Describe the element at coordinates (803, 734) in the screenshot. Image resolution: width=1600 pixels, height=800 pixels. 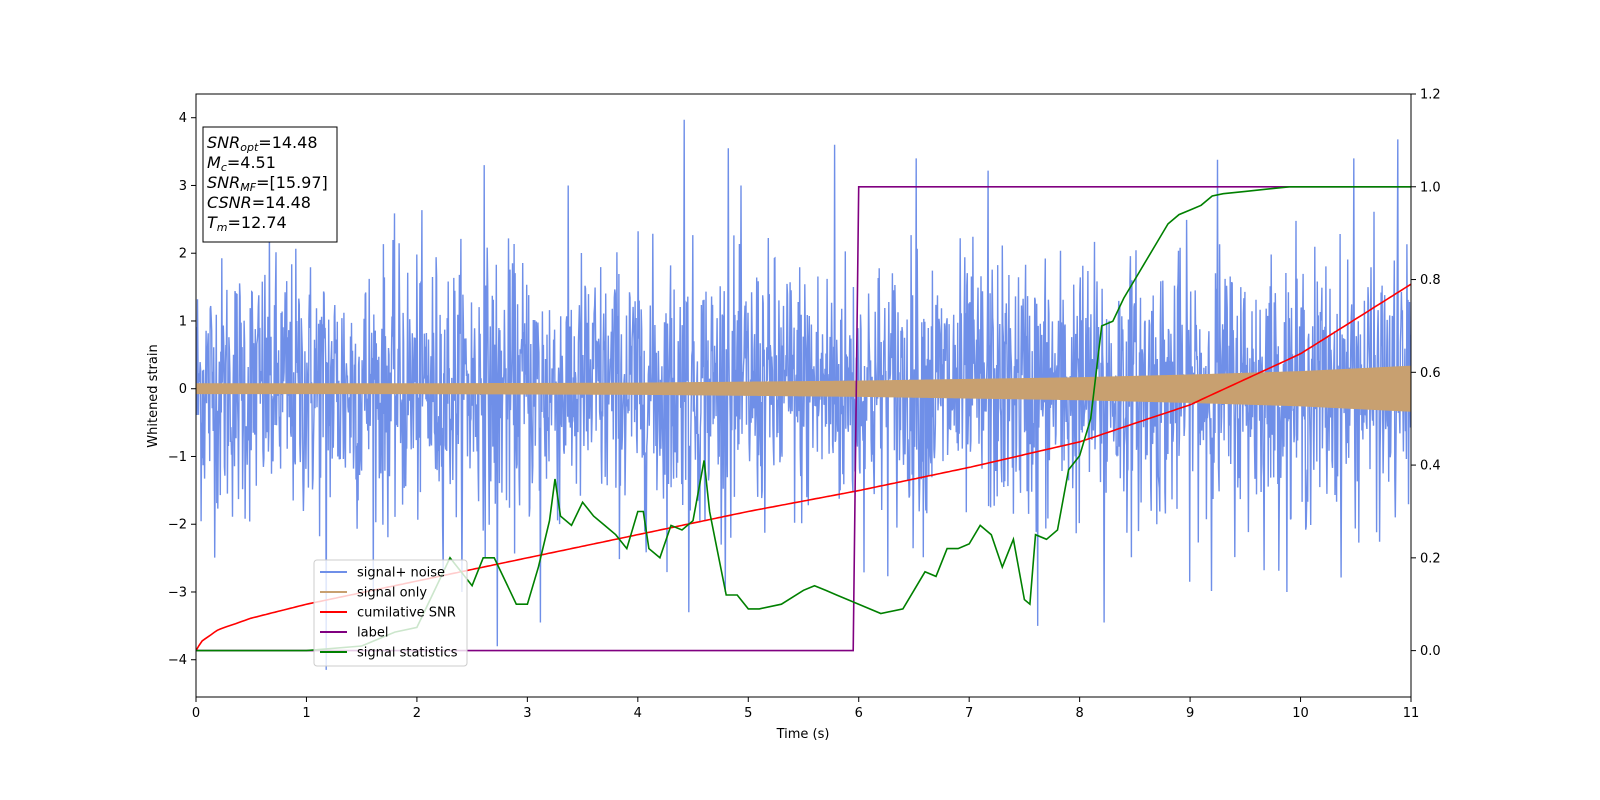
I see `x-axis-label: Time (s)` at that location.